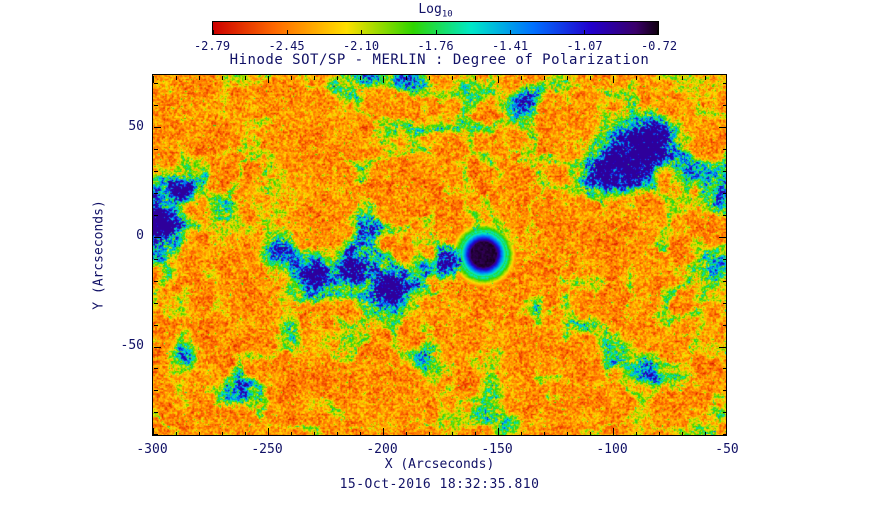 The width and height of the screenshot is (872, 512). Describe the element at coordinates (497, 449) in the screenshot. I see `x-tick-label: -150` at that location.